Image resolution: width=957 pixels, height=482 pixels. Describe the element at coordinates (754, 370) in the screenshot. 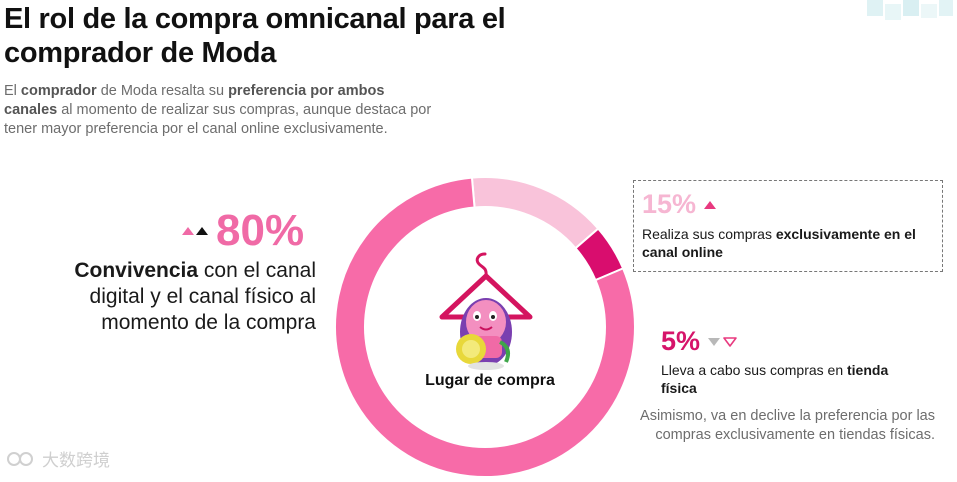

I see `store-text: Lleva a cabo sus compras en` at that location.